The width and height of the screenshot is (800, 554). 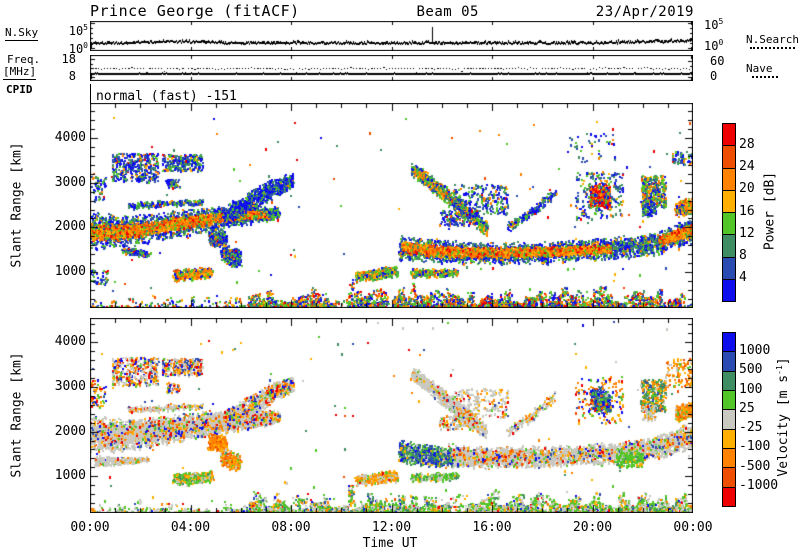 I want to click on nave-axis-bottom-label: 0, so click(x=714, y=76).